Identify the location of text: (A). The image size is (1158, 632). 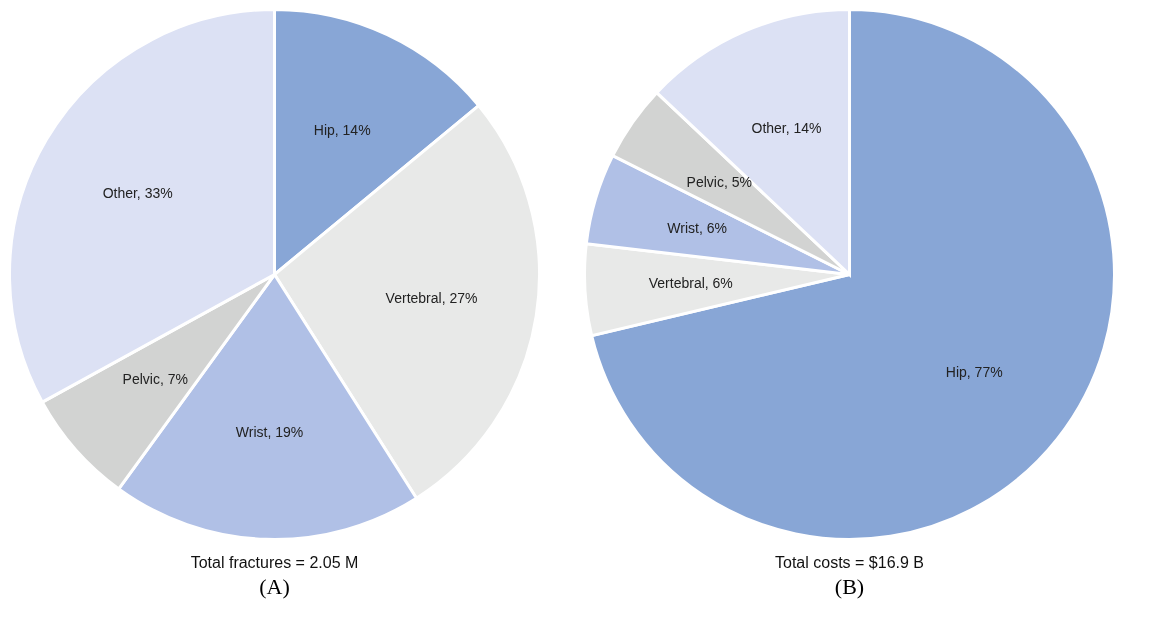
(274, 586).